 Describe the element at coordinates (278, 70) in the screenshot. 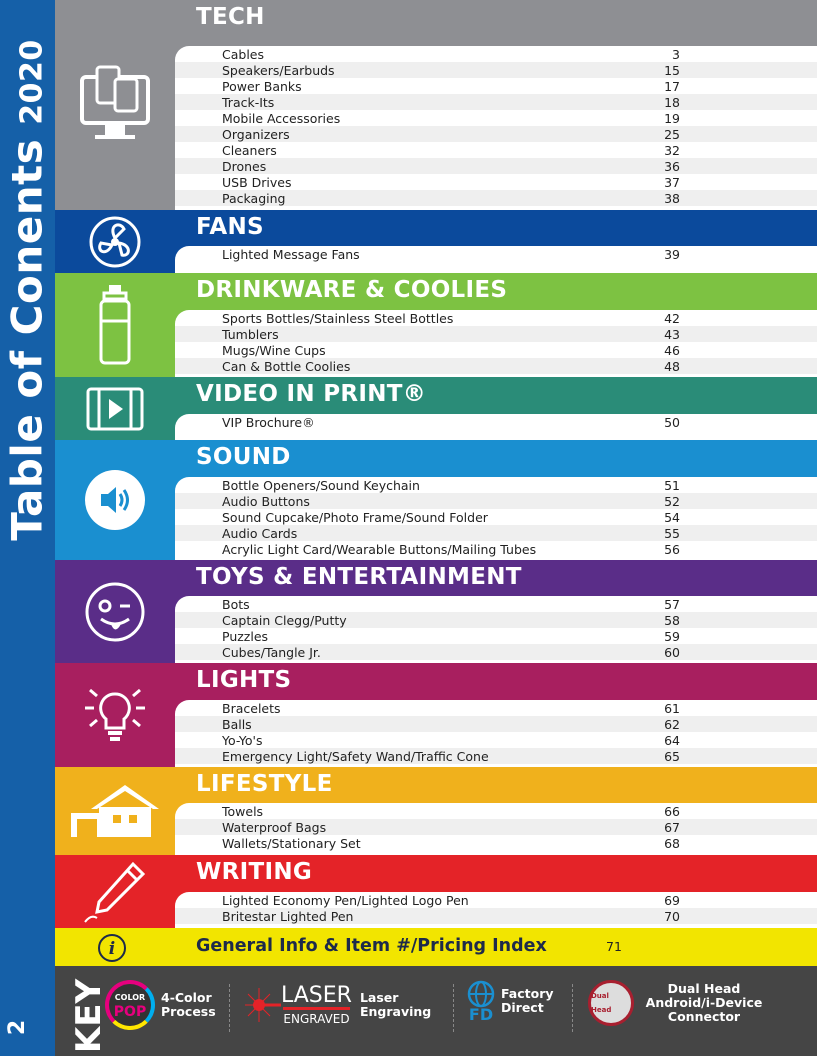

I see `item-label: Speakers/Earbuds` at that location.